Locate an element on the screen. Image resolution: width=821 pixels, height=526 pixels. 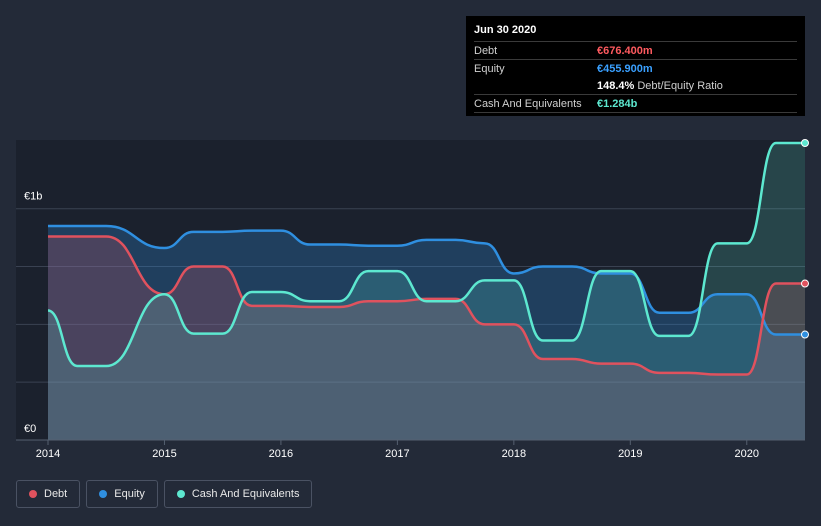
chart-legend: Debt Equity Cash And Equivalents is located at coordinates (164, 494).